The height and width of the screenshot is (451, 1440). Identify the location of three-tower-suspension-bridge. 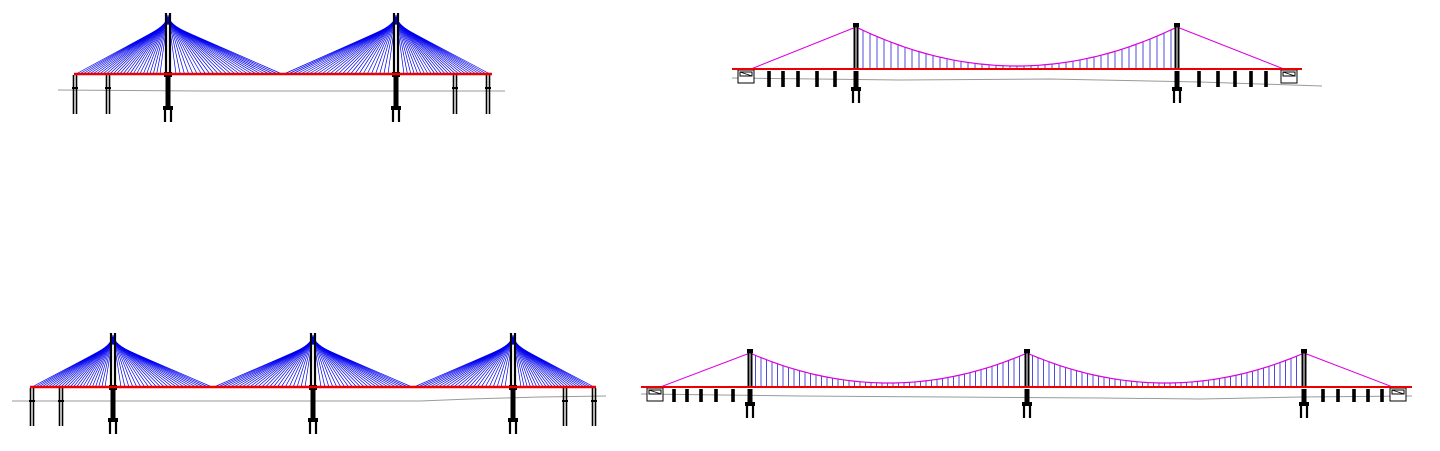
(1026, 383).